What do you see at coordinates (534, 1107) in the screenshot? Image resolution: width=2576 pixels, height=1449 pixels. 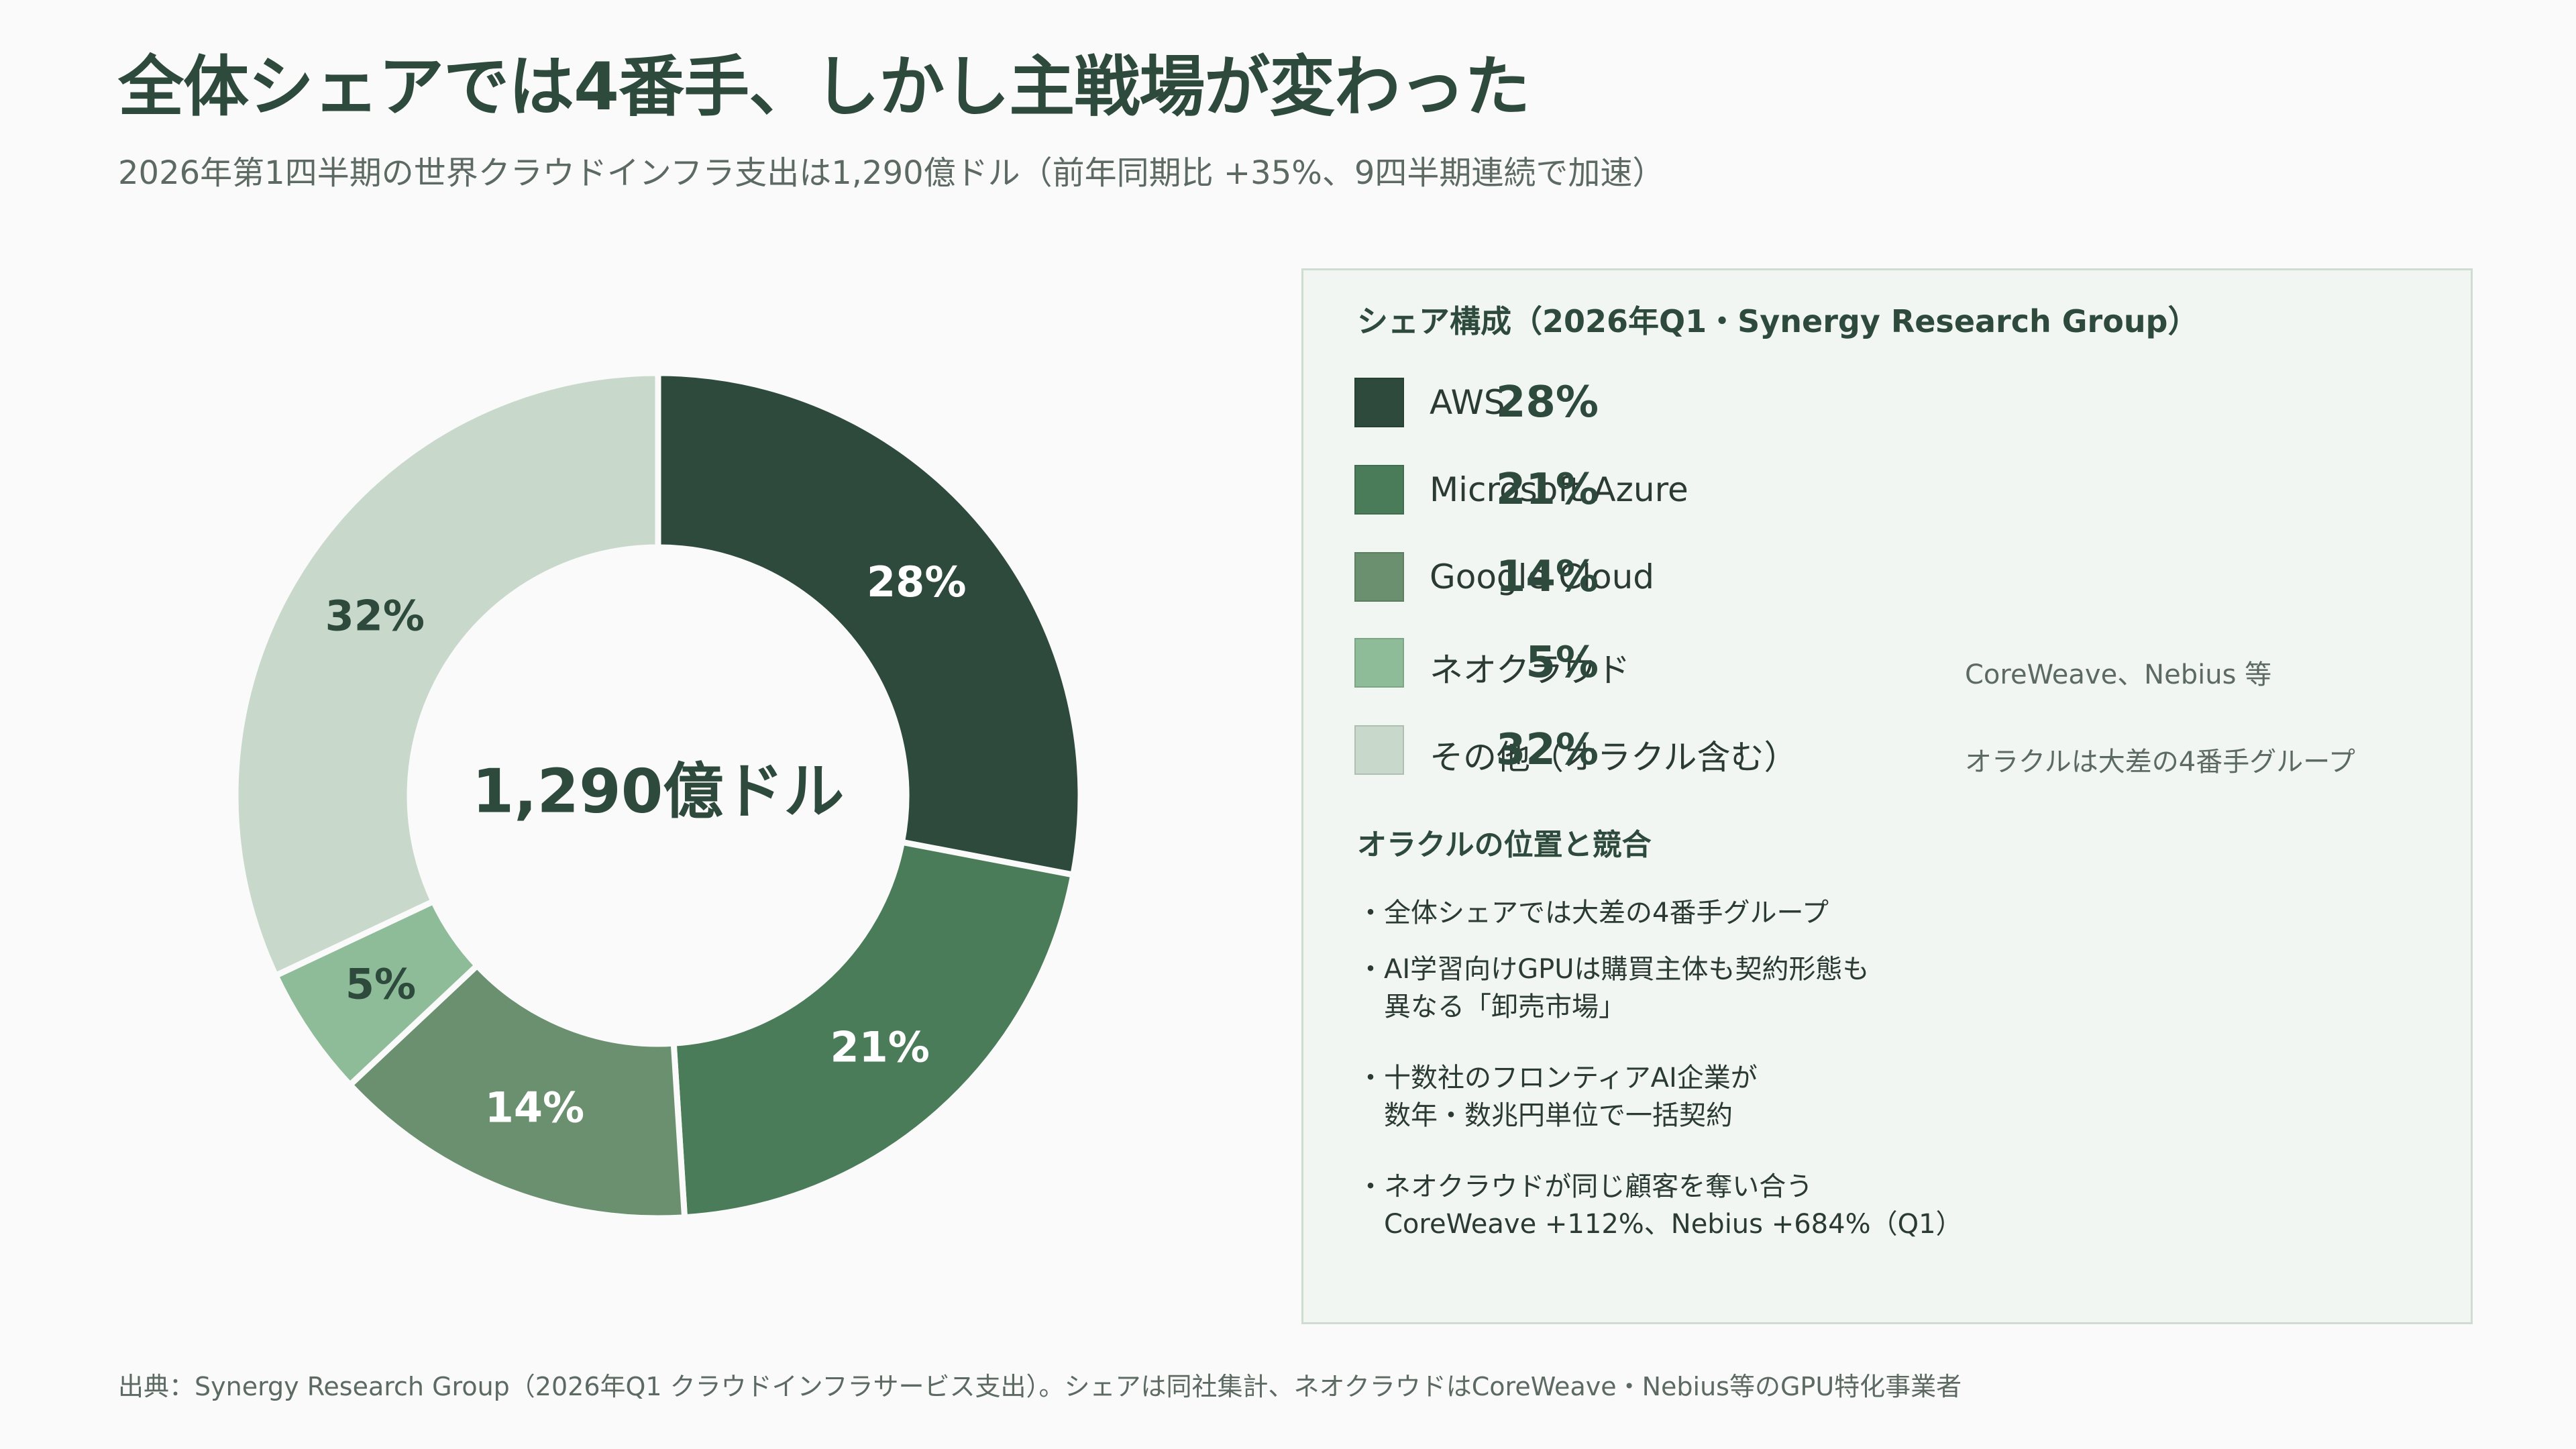 I see `donut-slice-label: 14%` at bounding box center [534, 1107].